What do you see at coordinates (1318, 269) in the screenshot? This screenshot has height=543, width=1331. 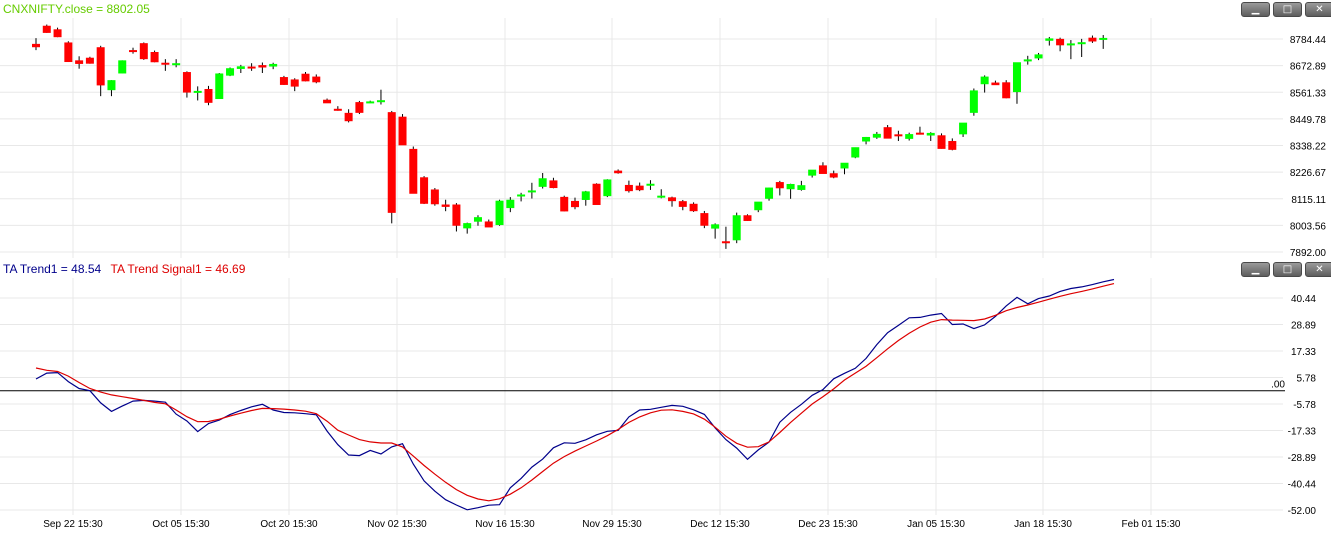 I see `indicator-panel-close-button: ✕` at bounding box center [1318, 269].